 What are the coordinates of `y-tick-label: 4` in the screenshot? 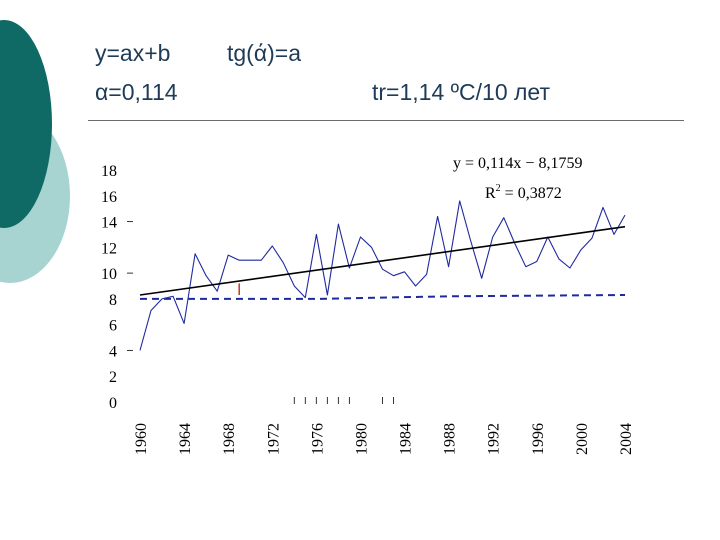 It's located at (113, 351).